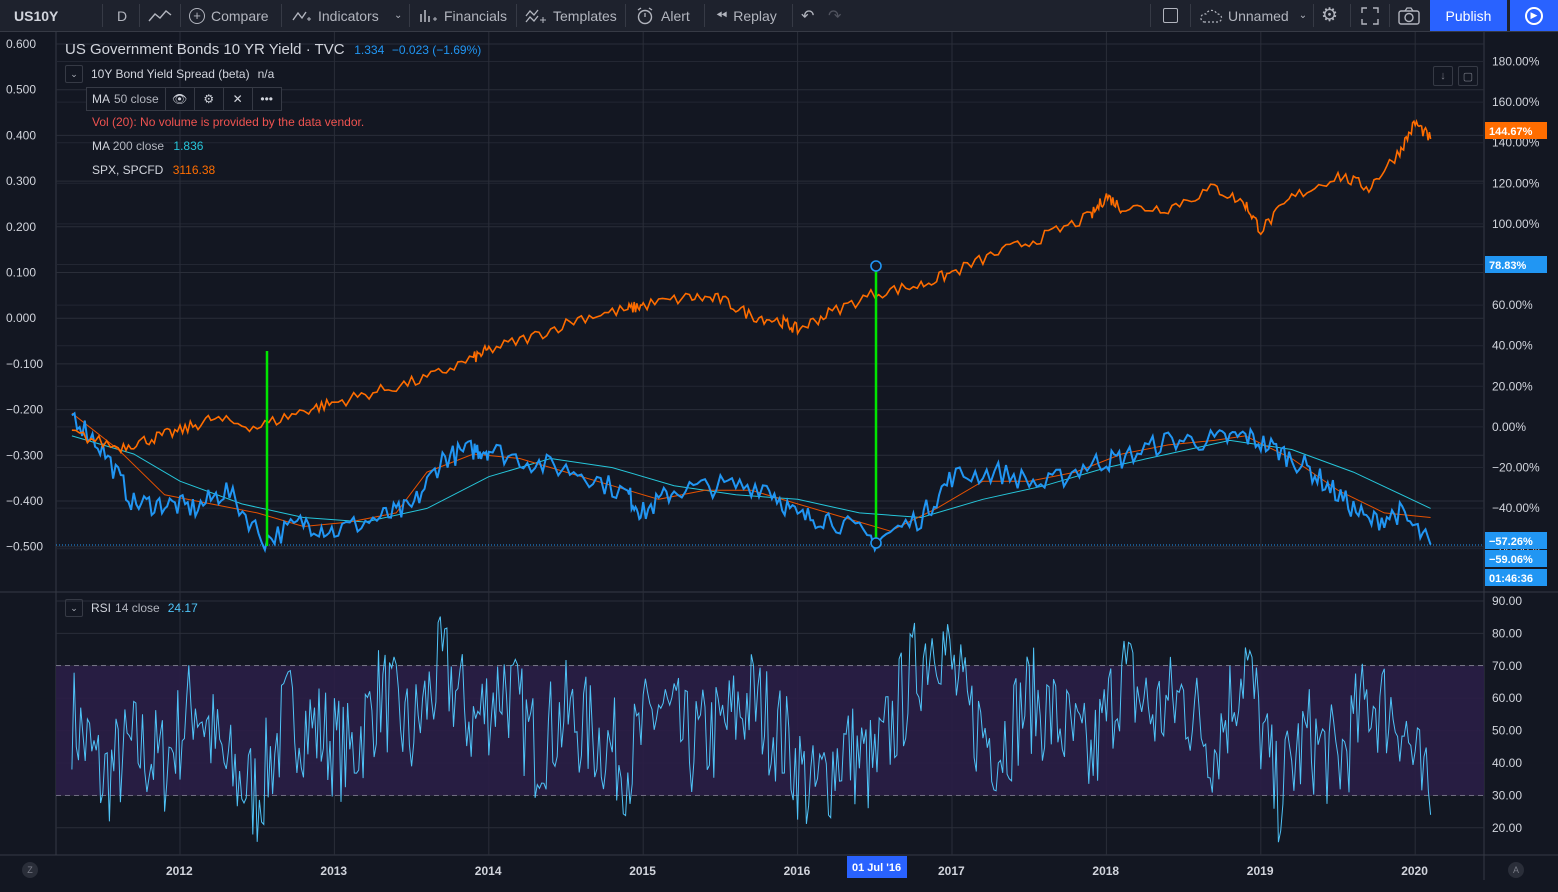 The width and height of the screenshot is (1558, 892). What do you see at coordinates (1509, 427) in the screenshot?
I see `right-axis-tick: 0.00%` at bounding box center [1509, 427].